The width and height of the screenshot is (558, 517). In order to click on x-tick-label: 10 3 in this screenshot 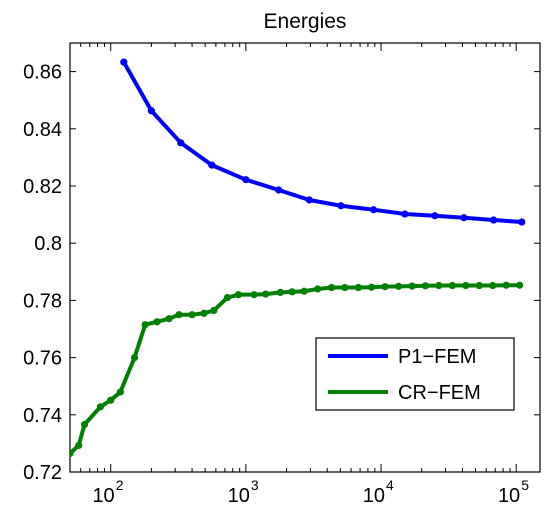, I will do `click(243, 492)`.